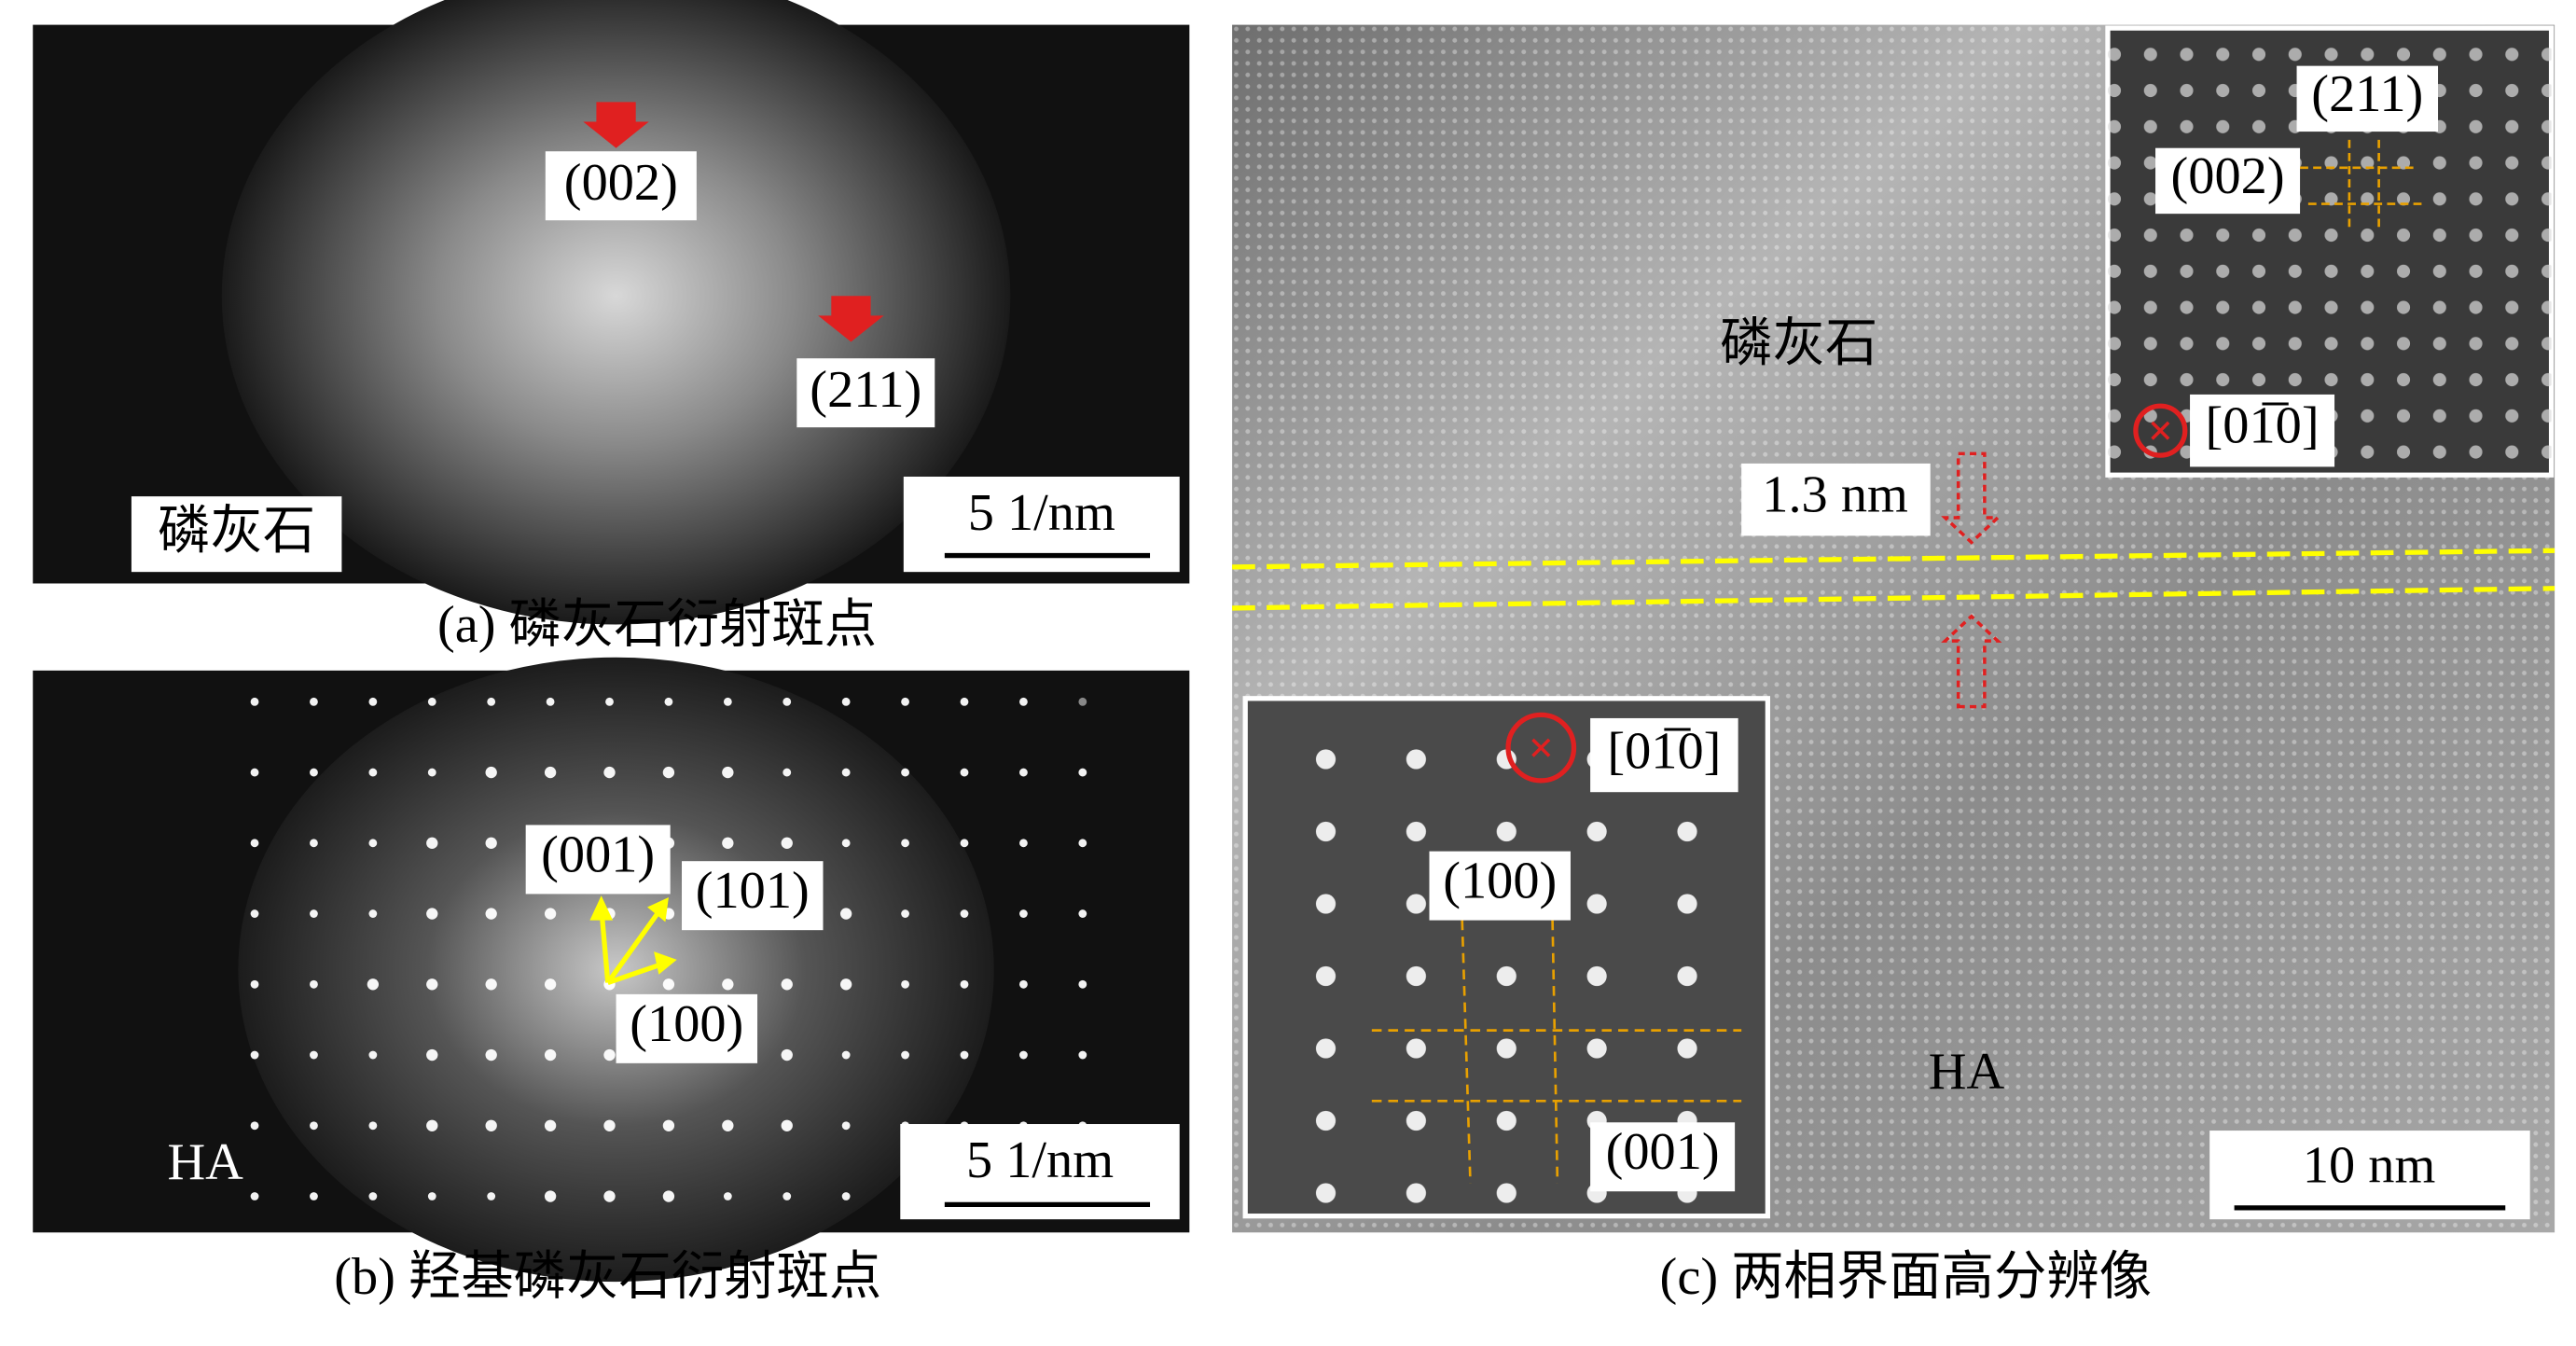  What do you see at coordinates (1040, 1160) in the screenshot?
I see `scale-label: 5 1/nm` at bounding box center [1040, 1160].